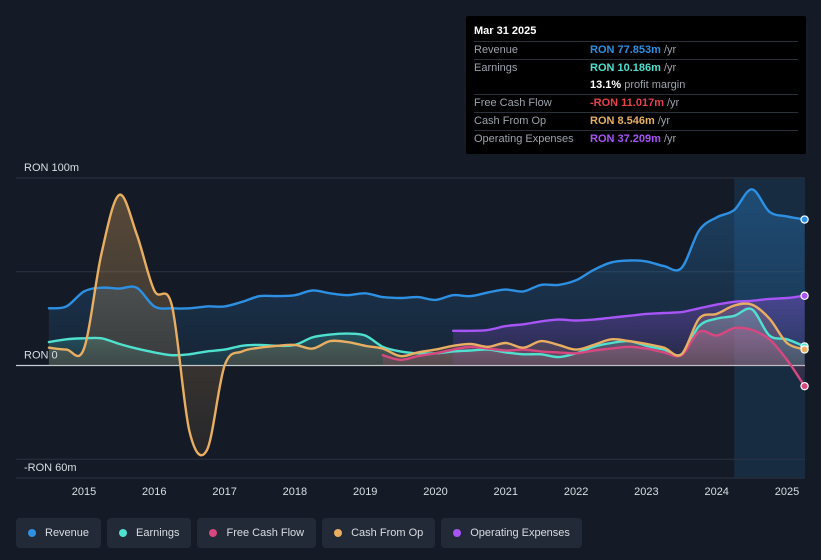  I want to click on legend-label-operating-expenses: Operating Expenses, so click(520, 533).